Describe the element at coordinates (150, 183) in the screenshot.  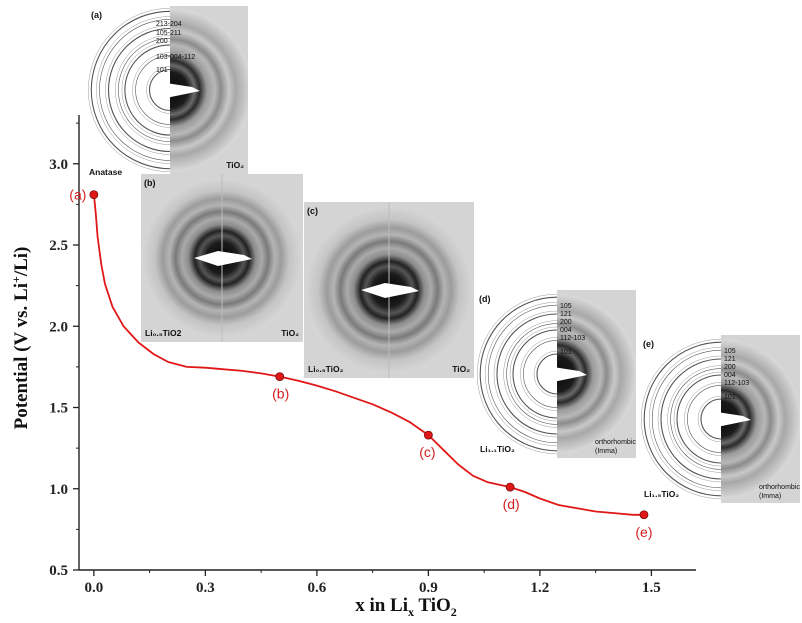
I see `inset-letter: (b)` at that location.